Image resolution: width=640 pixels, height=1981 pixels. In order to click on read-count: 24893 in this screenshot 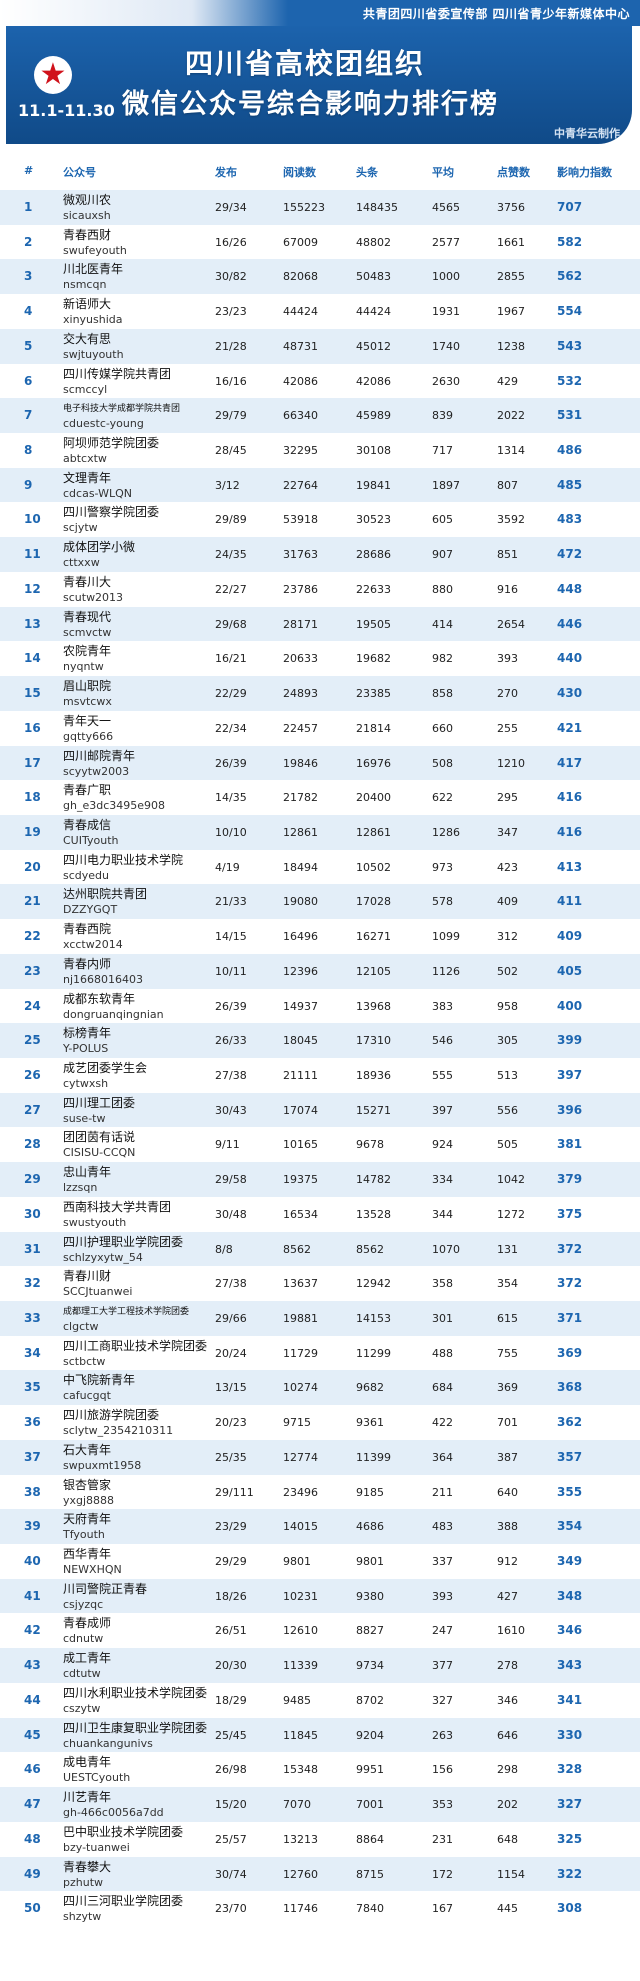, I will do `click(300, 694)`.